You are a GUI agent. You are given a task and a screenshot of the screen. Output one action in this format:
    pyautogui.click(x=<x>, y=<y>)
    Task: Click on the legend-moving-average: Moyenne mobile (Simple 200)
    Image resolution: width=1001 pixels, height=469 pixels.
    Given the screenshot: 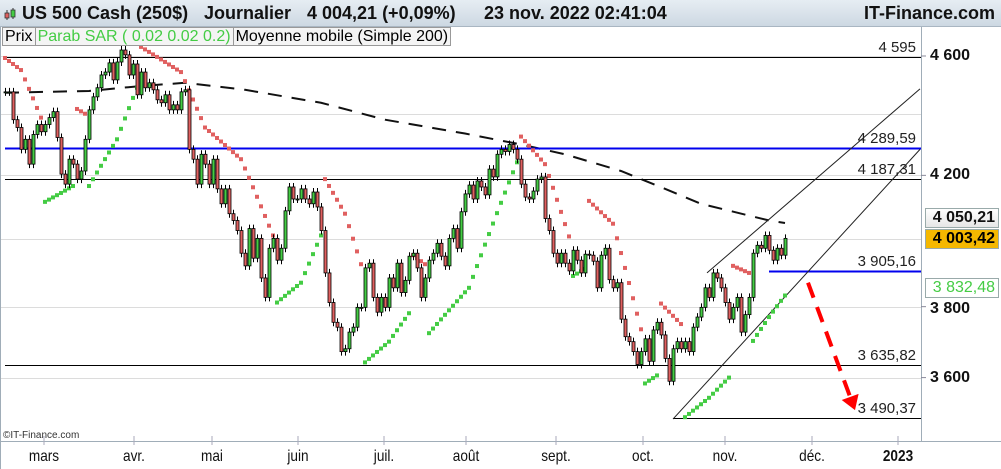 What is the action you would take?
    pyautogui.click(x=342, y=36)
    